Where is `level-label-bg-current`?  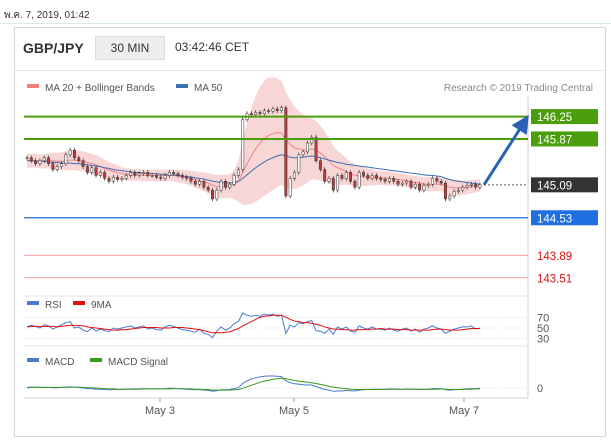
level-label-bg-current is located at coordinates (564, 185).